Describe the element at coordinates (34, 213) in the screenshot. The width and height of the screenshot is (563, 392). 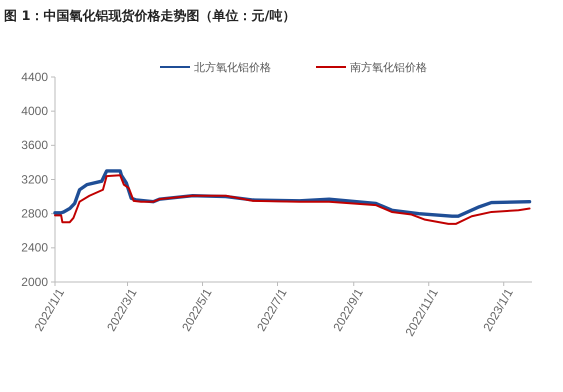
I see `y-tick-label: 2800` at that location.